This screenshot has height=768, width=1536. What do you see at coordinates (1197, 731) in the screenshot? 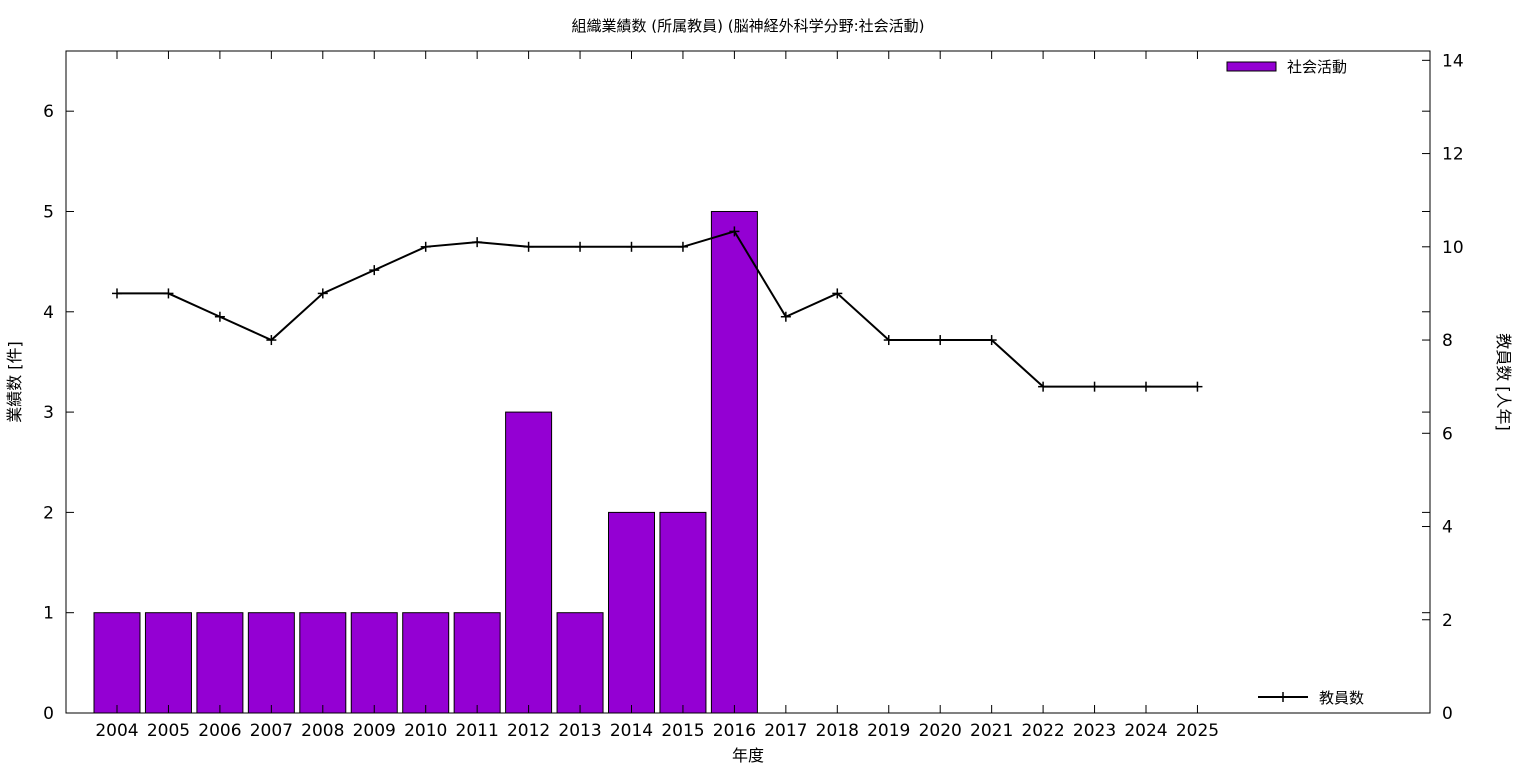
I see `x-tick-label: 2025` at bounding box center [1197, 731].